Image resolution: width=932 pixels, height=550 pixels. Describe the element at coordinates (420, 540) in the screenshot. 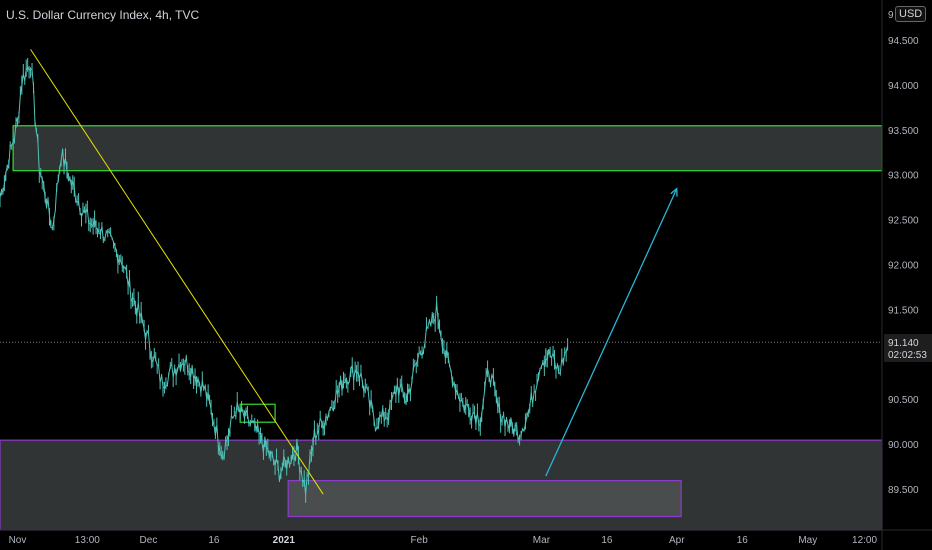

I see `time-tick-label: Feb` at that location.